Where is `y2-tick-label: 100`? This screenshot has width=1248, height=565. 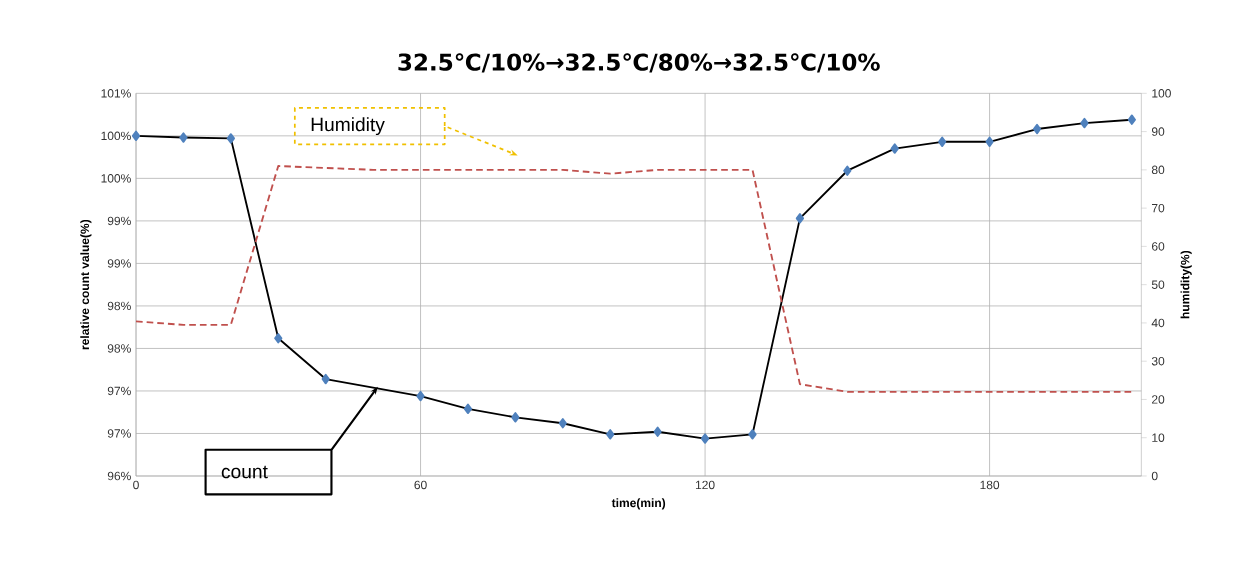 y2-tick-label: 100 is located at coordinates (1161, 93).